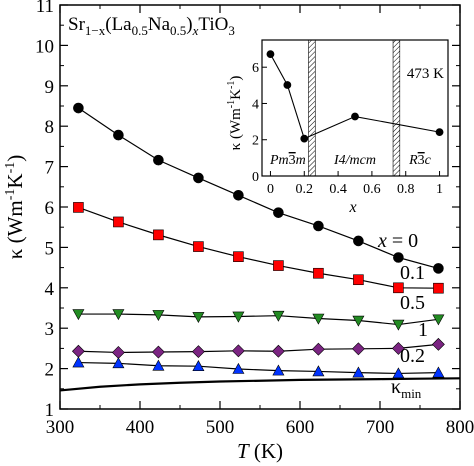 Image resolution: width=474 pixels, height=466 pixels. I want to click on y-tick-label: 4, so click(50, 289).